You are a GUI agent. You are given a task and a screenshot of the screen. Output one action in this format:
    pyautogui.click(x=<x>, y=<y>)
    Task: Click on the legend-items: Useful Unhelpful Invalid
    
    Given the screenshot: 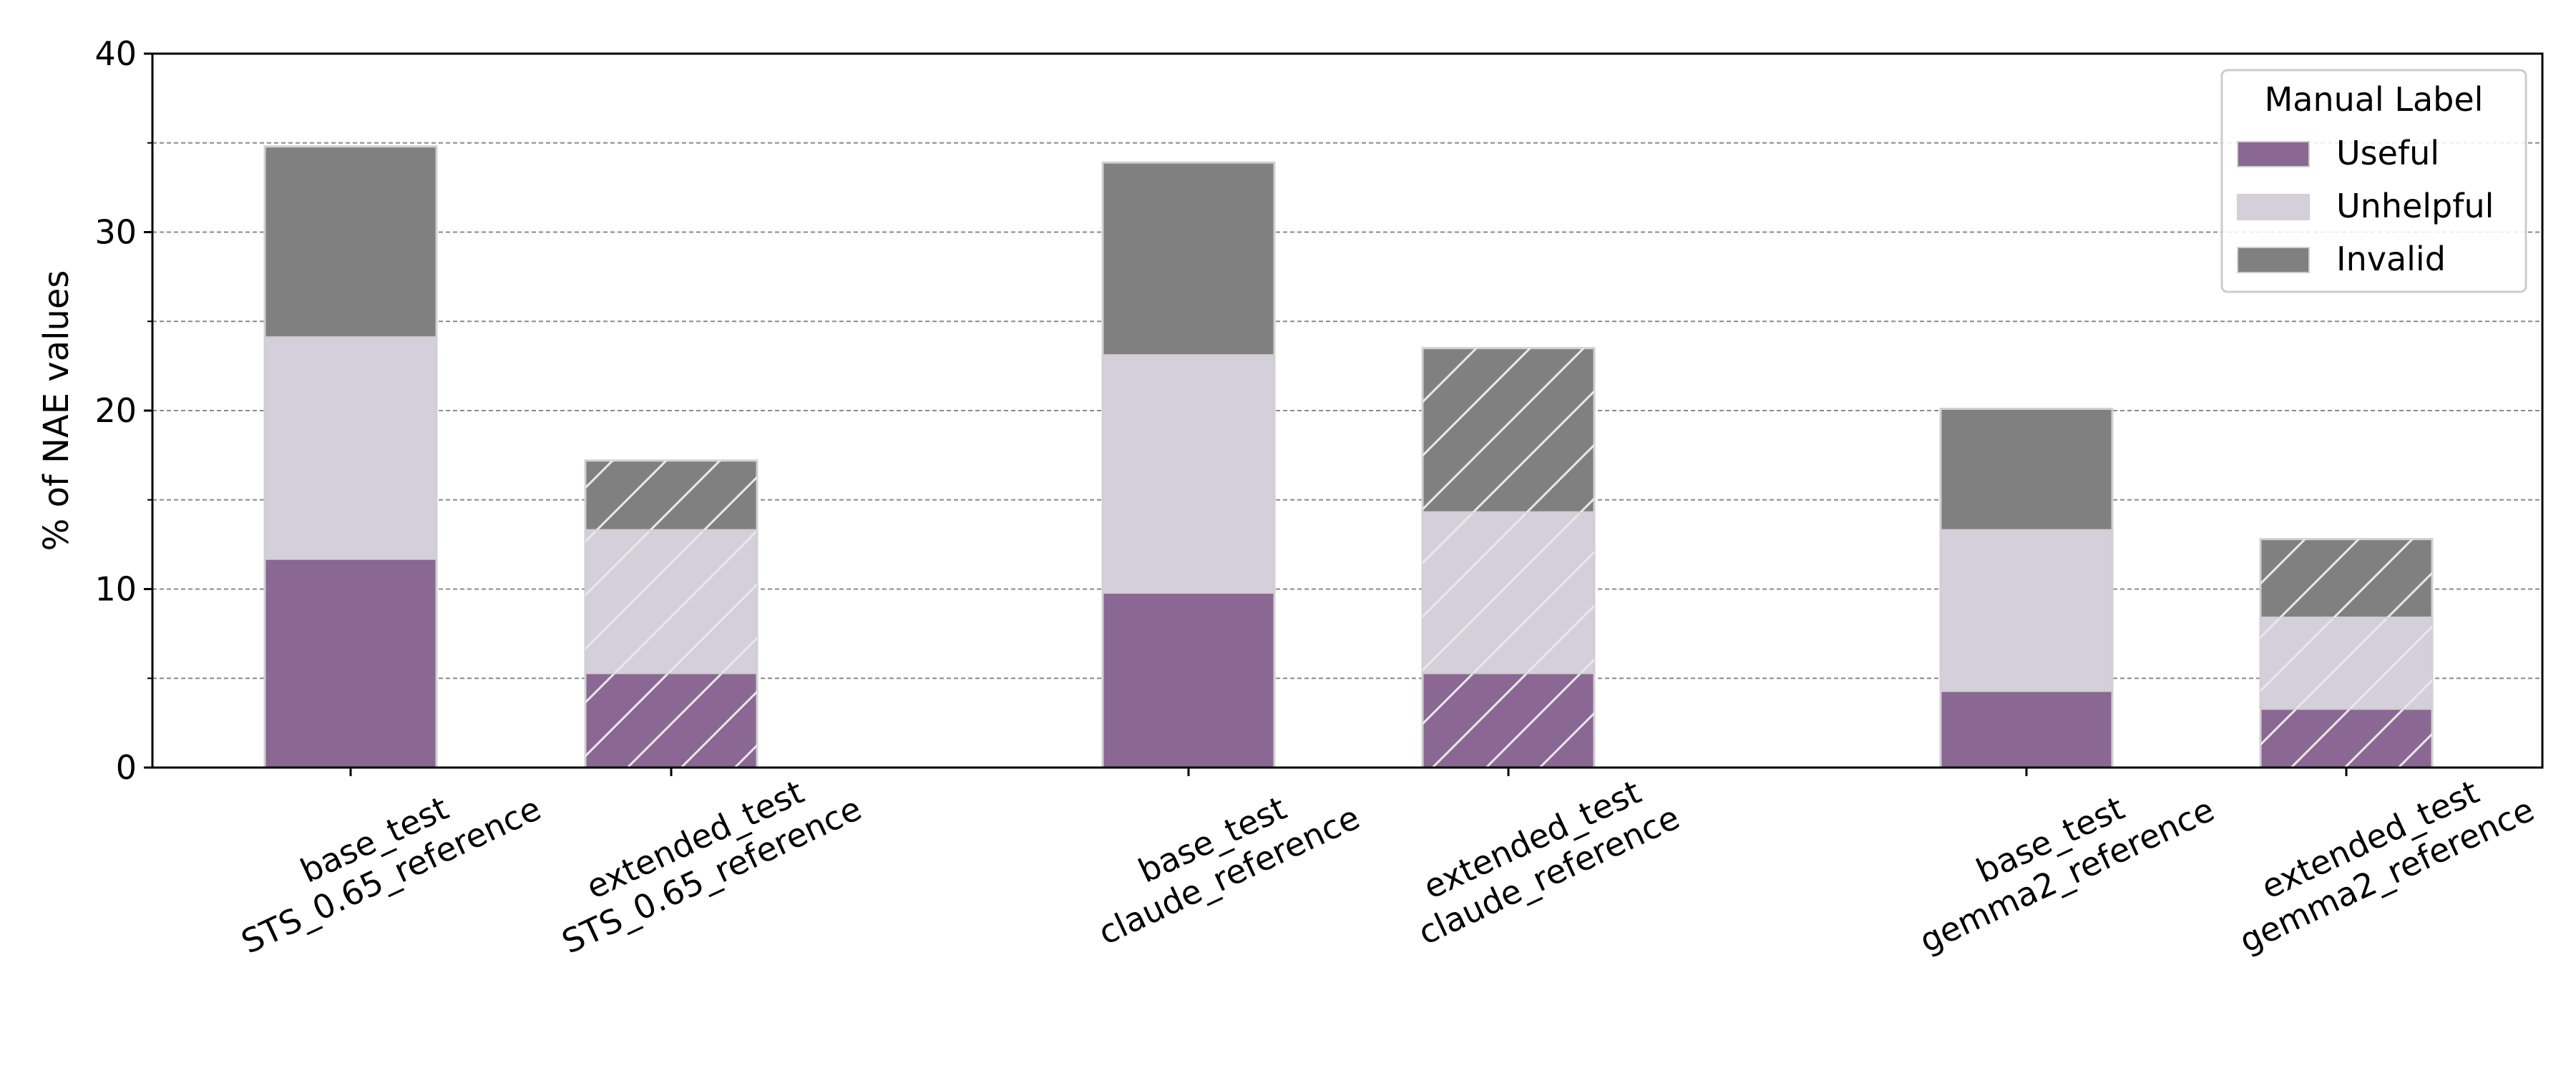 What is the action you would take?
    pyautogui.click(x=2365, y=206)
    